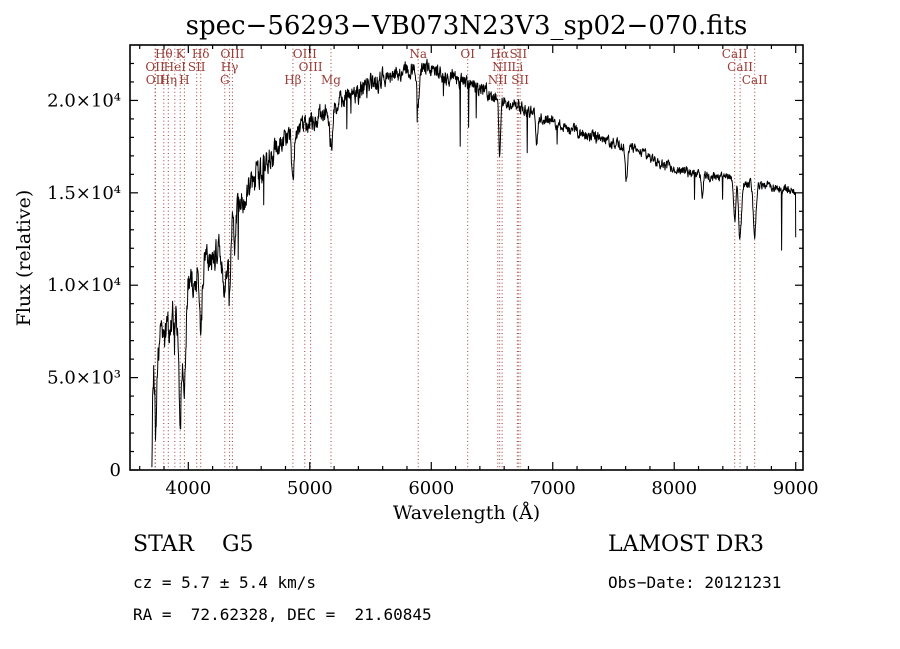 The image size is (900, 649). I want to click on survey-name: LAMOST DR3, so click(686, 544).